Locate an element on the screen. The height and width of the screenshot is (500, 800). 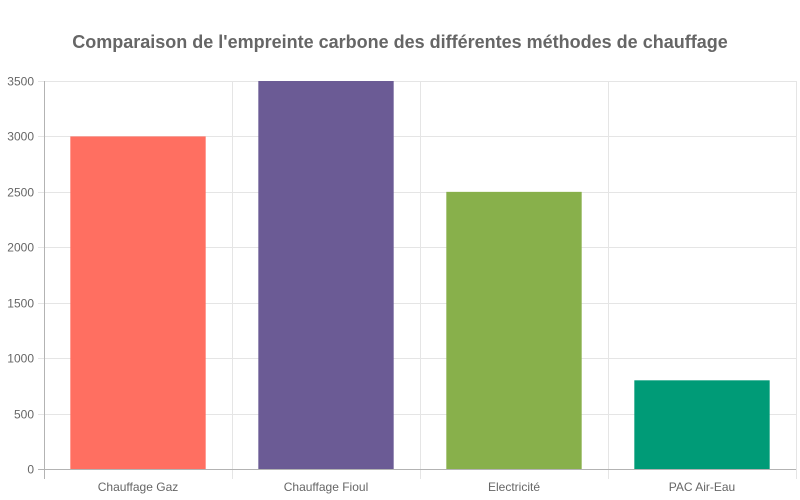
x-tick-label: Electricité is located at coordinates (514, 487).